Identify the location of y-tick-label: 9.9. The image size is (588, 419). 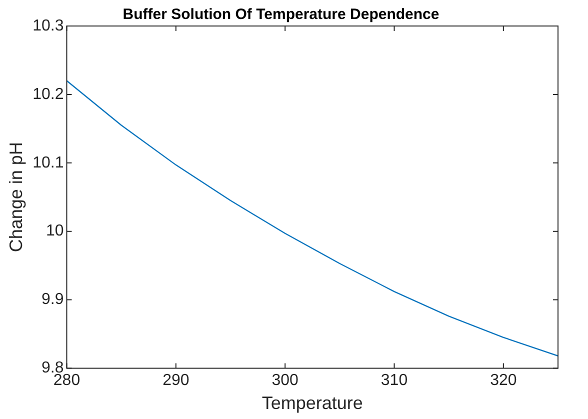
(52, 299).